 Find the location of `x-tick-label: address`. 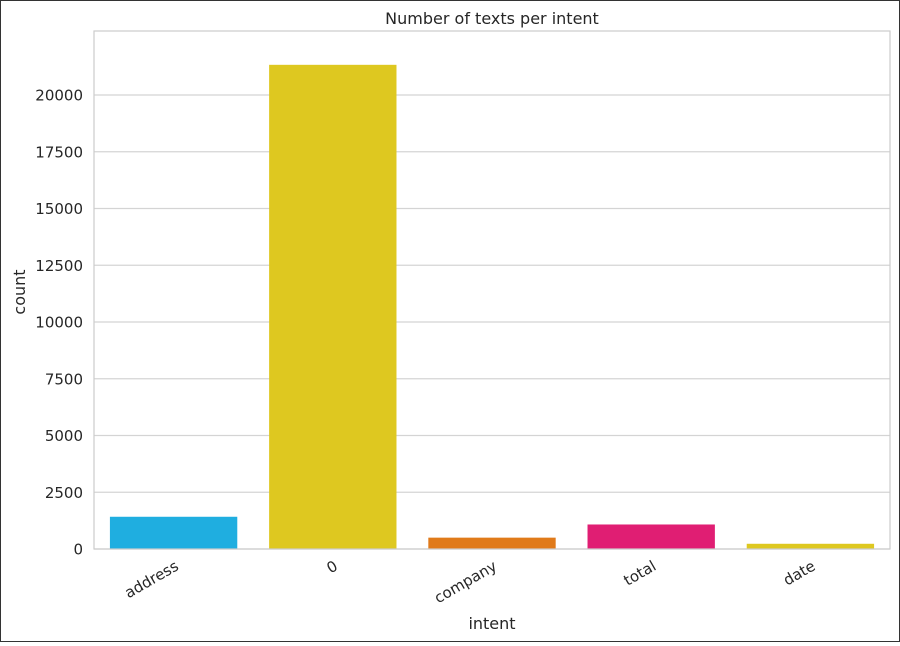

x-tick-label: address is located at coordinates (152, 579).